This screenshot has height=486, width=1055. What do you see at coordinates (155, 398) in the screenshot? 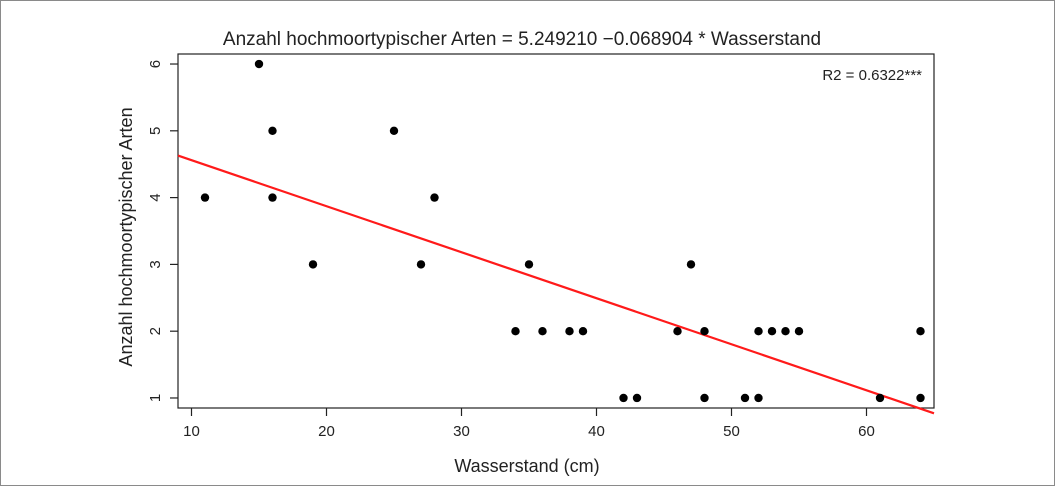
I see `y-tick-label: 1` at bounding box center [155, 398].